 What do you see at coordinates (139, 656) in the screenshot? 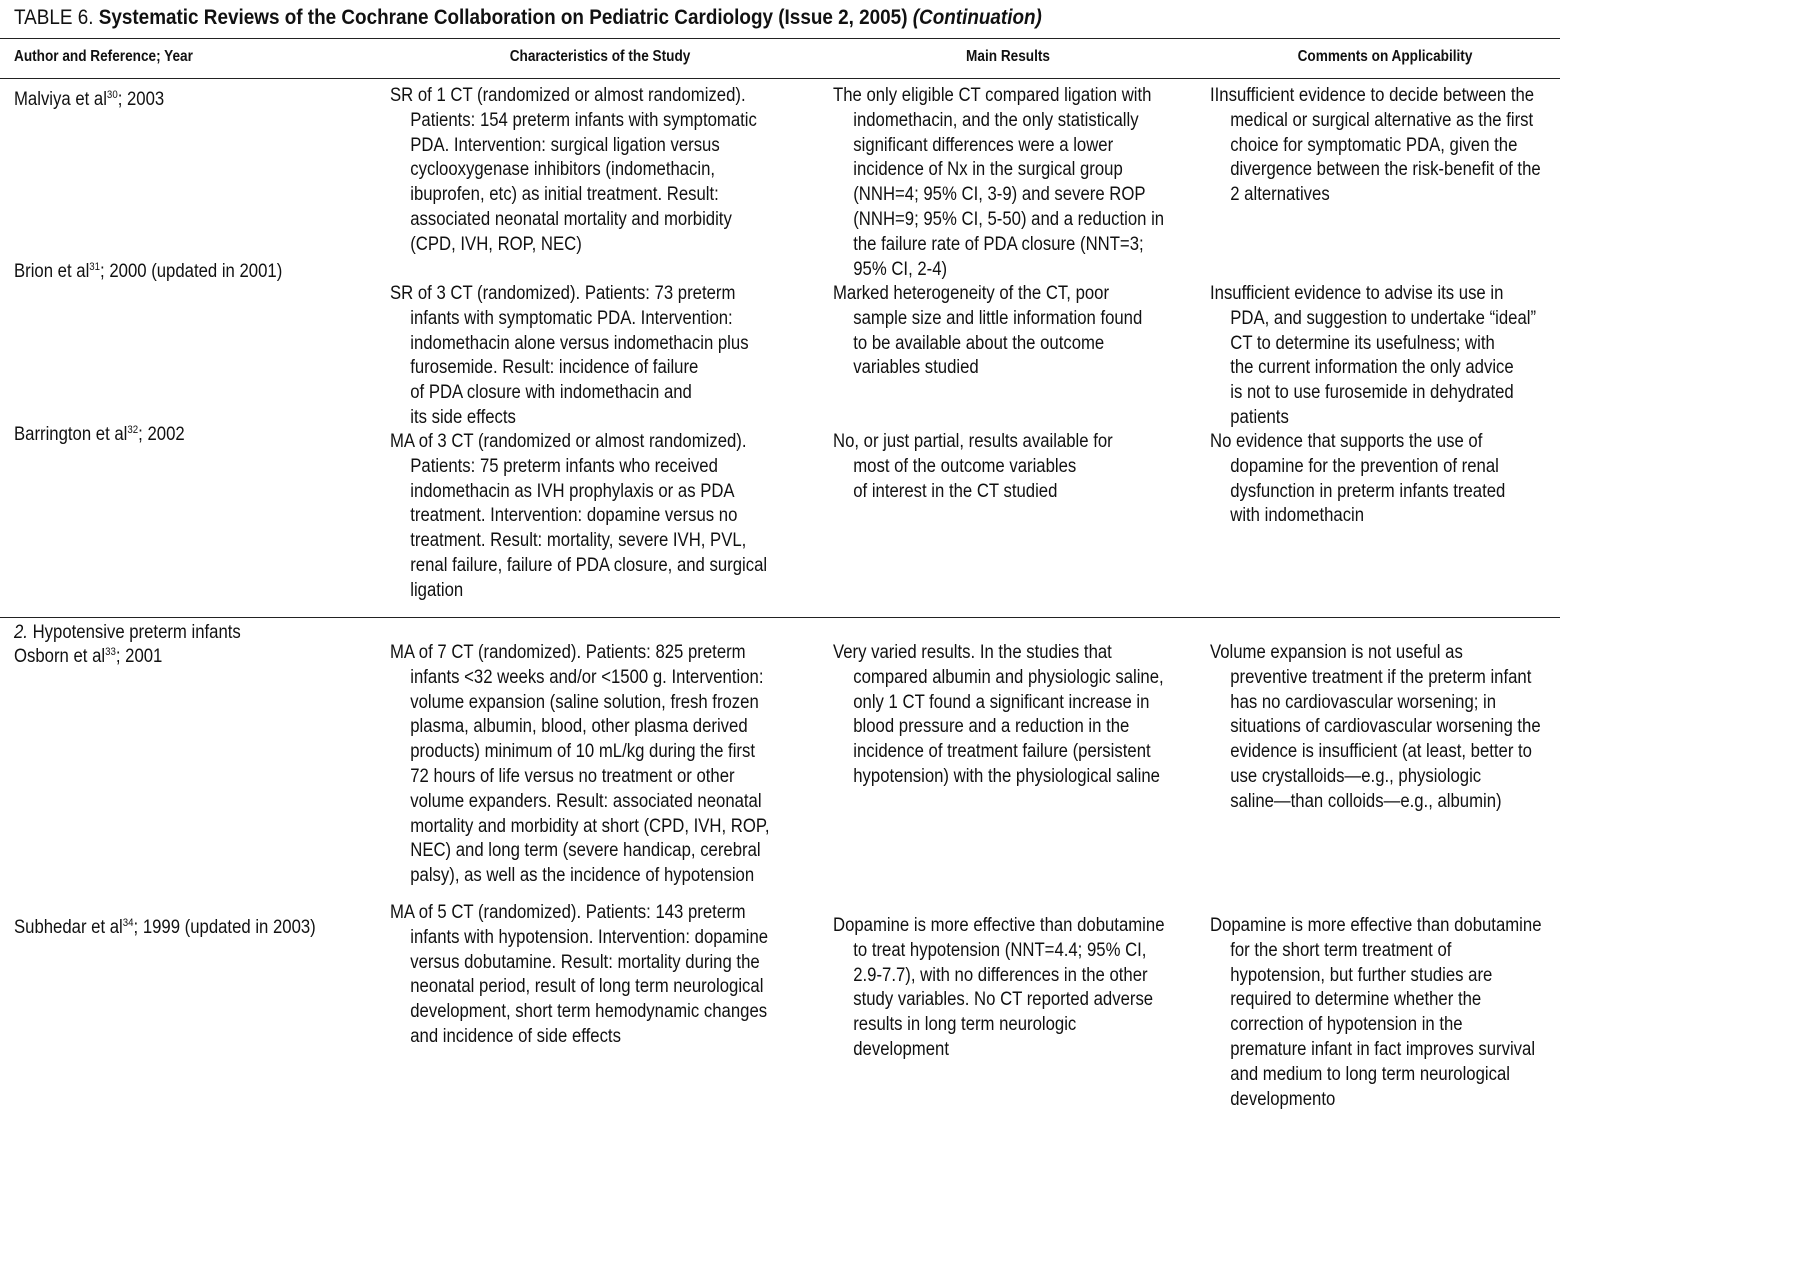
I see `year: ; 2001` at bounding box center [139, 656].